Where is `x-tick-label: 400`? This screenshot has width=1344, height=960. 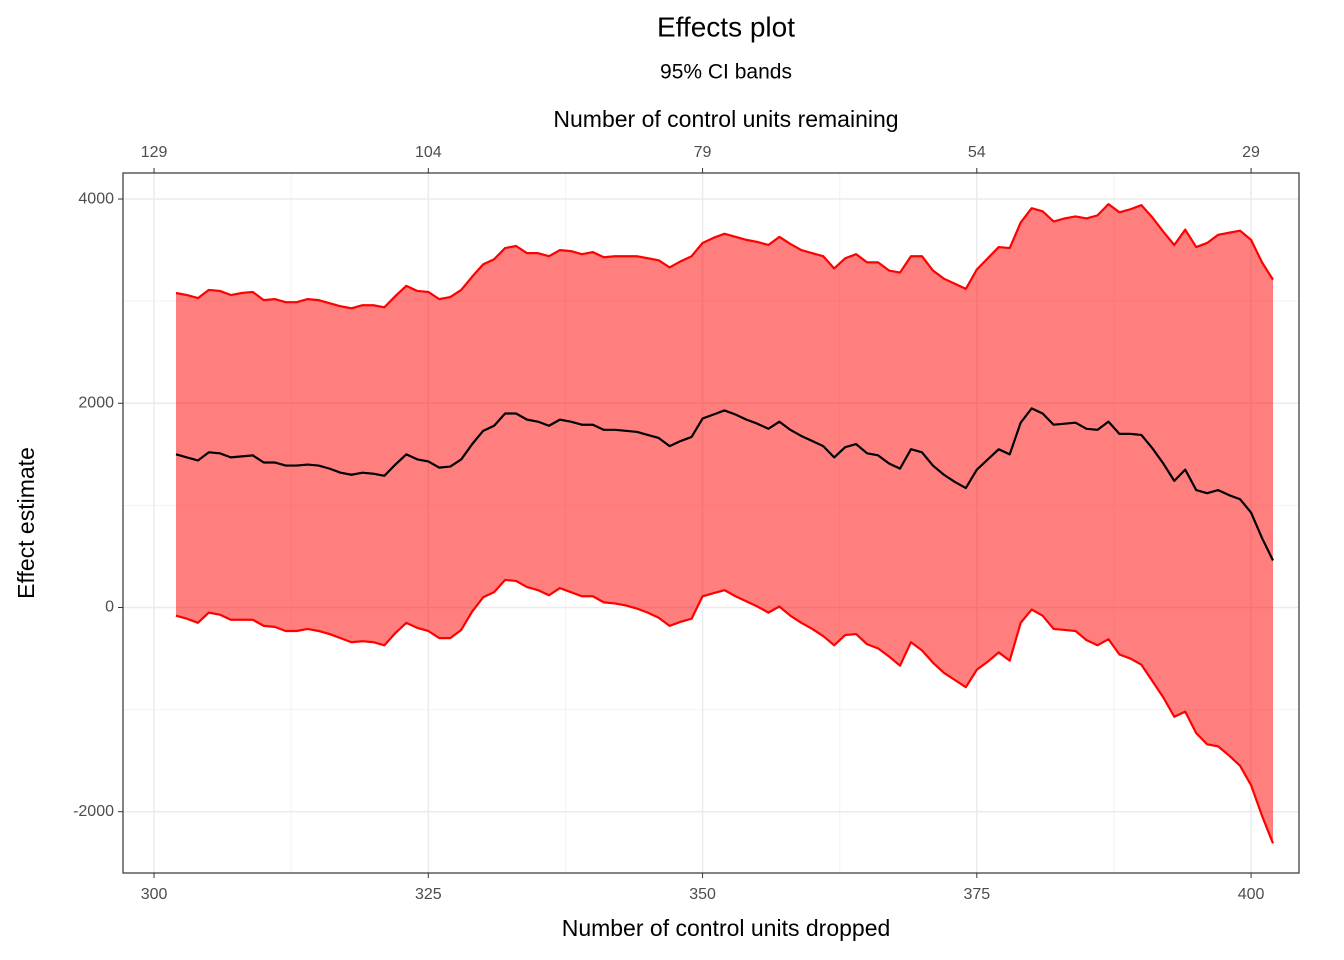
x-tick-label: 400 is located at coordinates (1251, 894).